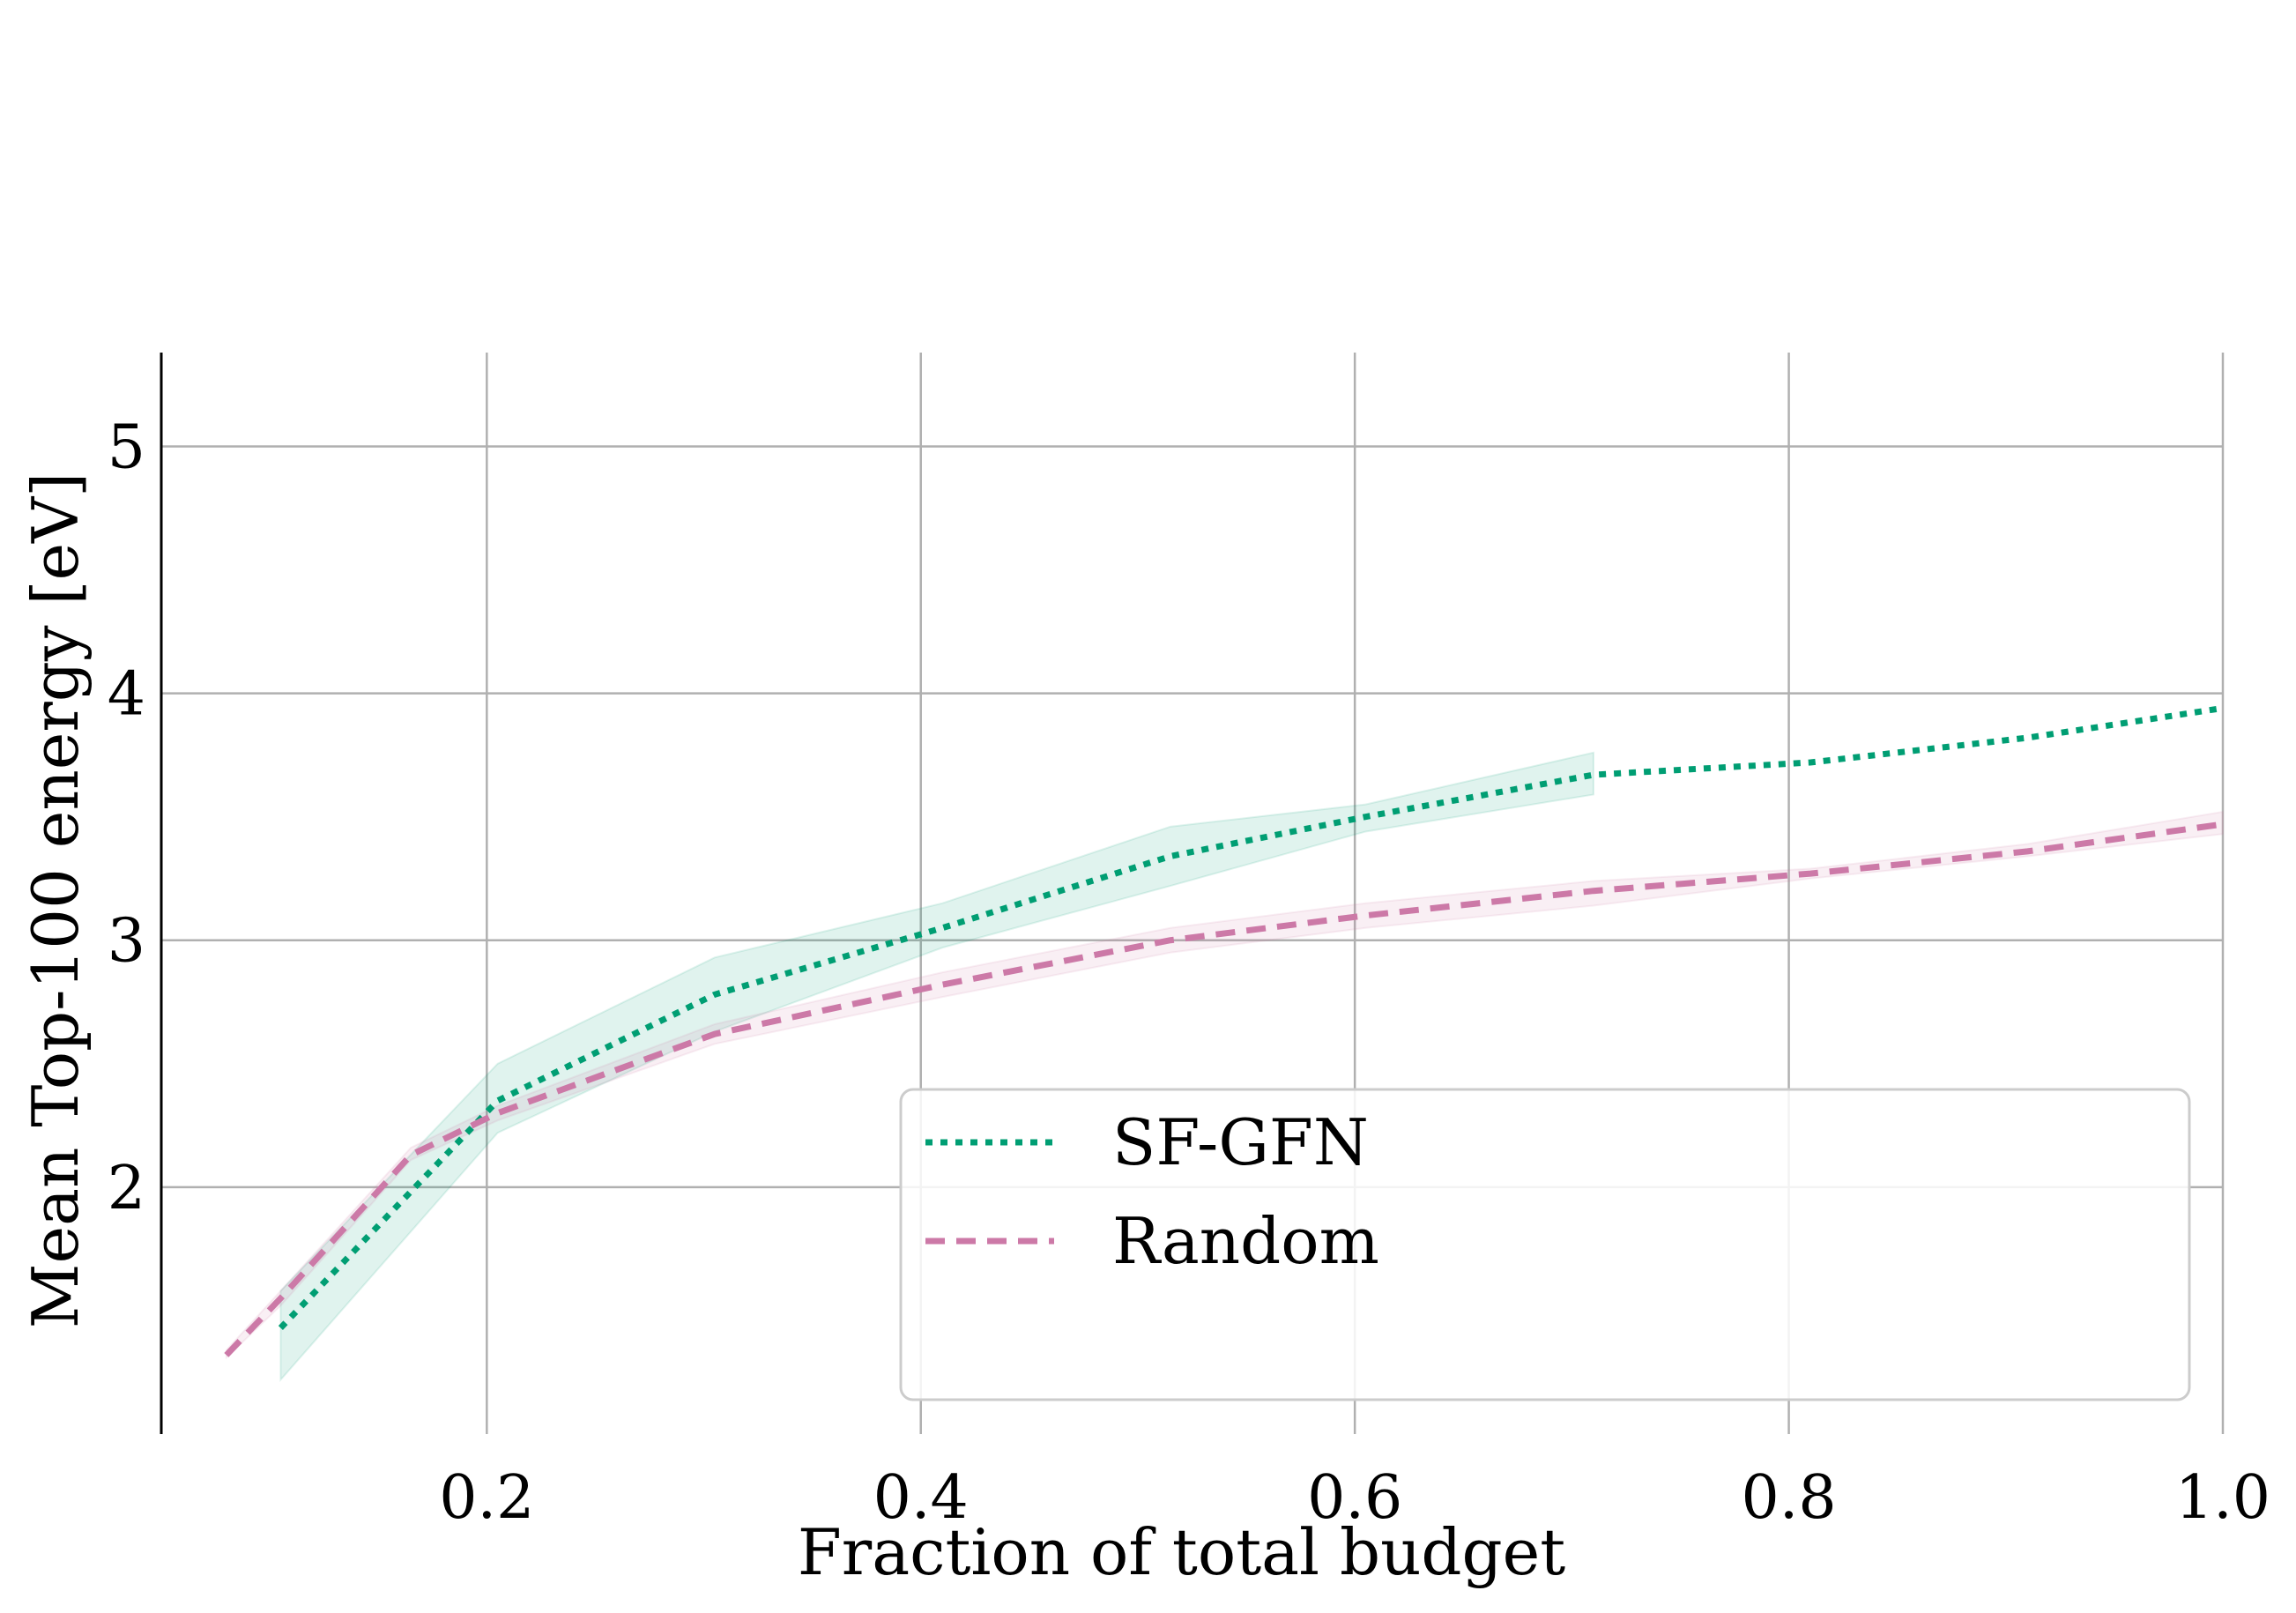  What do you see at coordinates (126, 1188) in the screenshot?
I see `y-tick-label-0: 2` at bounding box center [126, 1188].